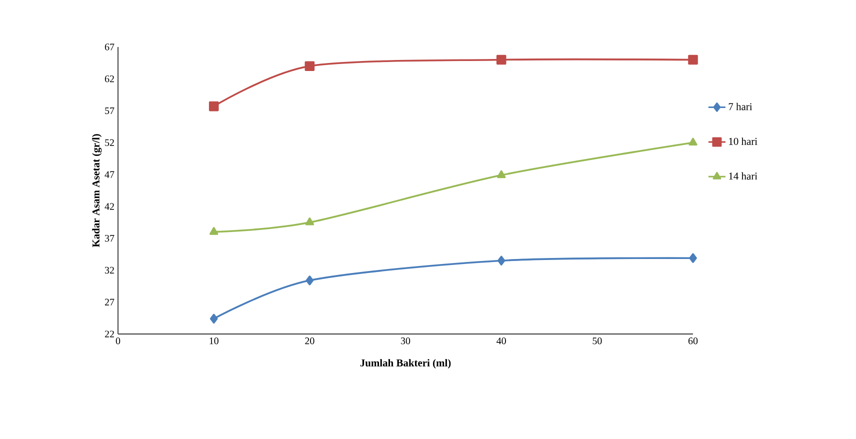 Image resolution: width=856 pixels, height=439 pixels. What do you see at coordinates (97, 191) in the screenshot?
I see `y-axis-title: Kadar Asam Asetat (gr/l)` at bounding box center [97, 191].